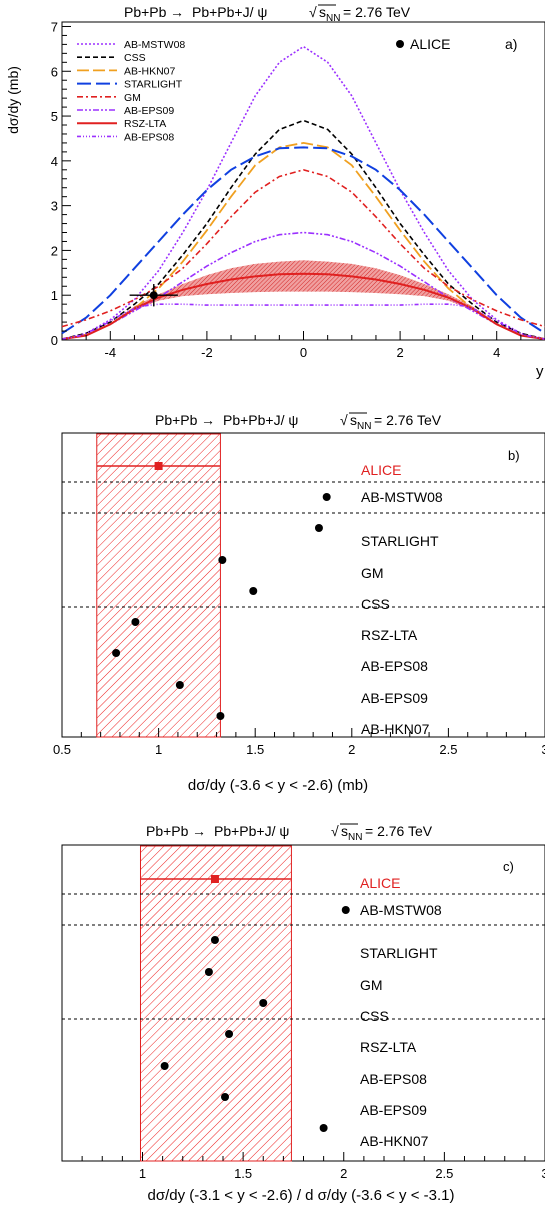  Describe the element at coordinates (13, 100) in the screenshot. I see `panel-a-ylabel: dσ/dy (mb)` at that location.